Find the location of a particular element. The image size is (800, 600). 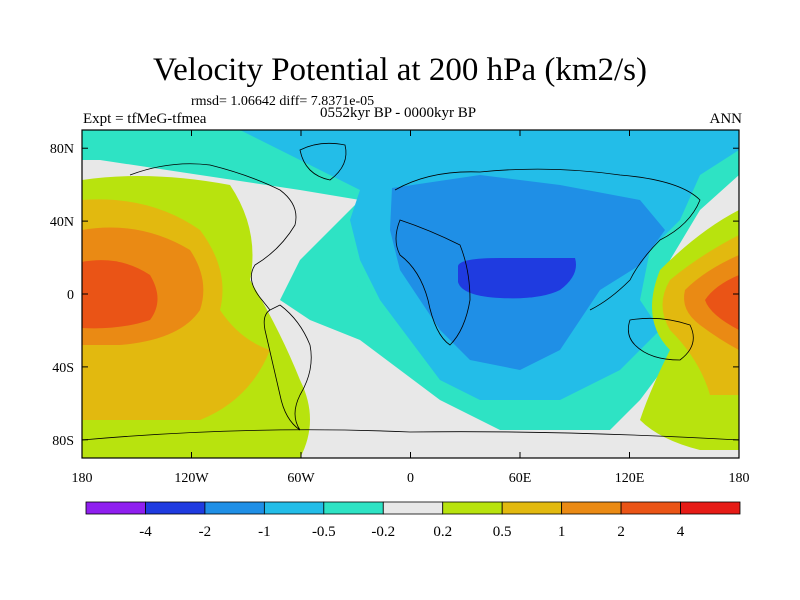

africa-coast is located at coordinates (433, 282).